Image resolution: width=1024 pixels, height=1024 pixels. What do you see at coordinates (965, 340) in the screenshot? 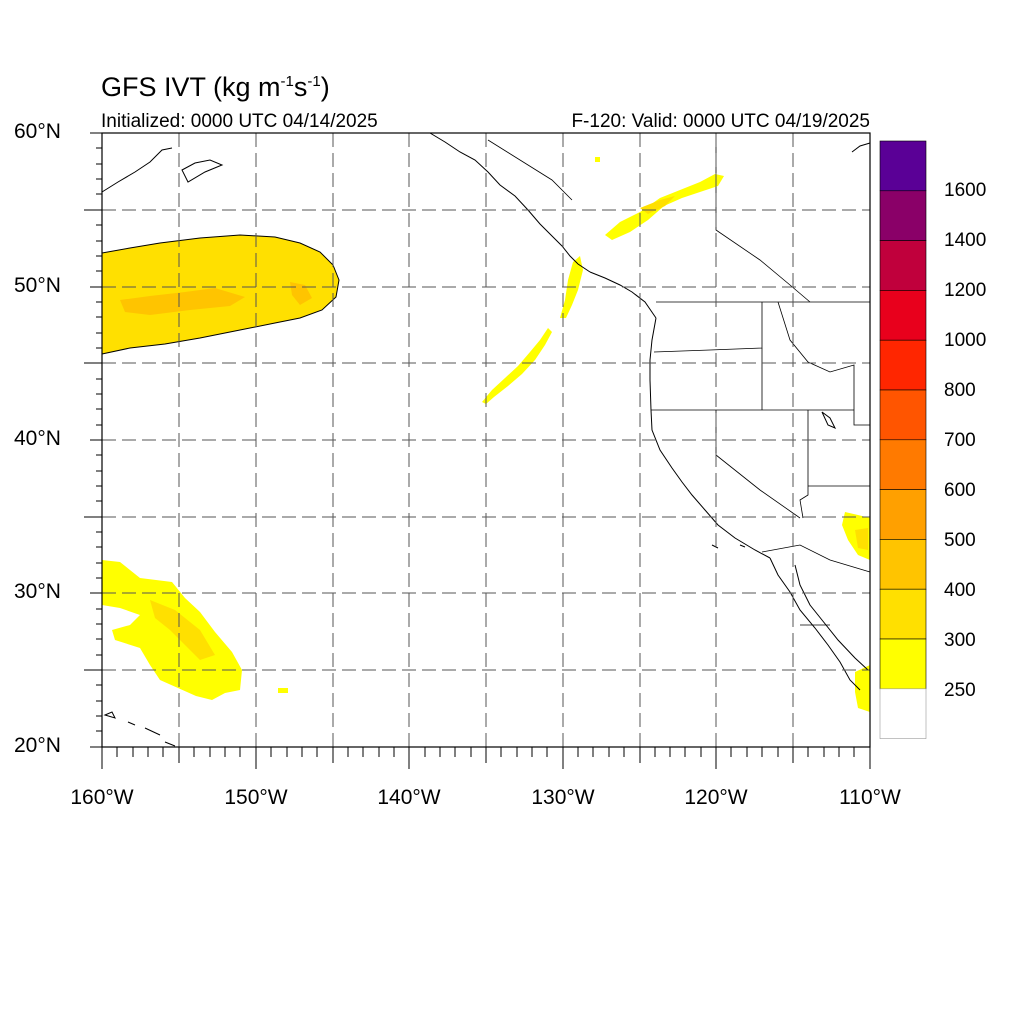
I see `colorbar-label-1000: 1000` at bounding box center [965, 340].